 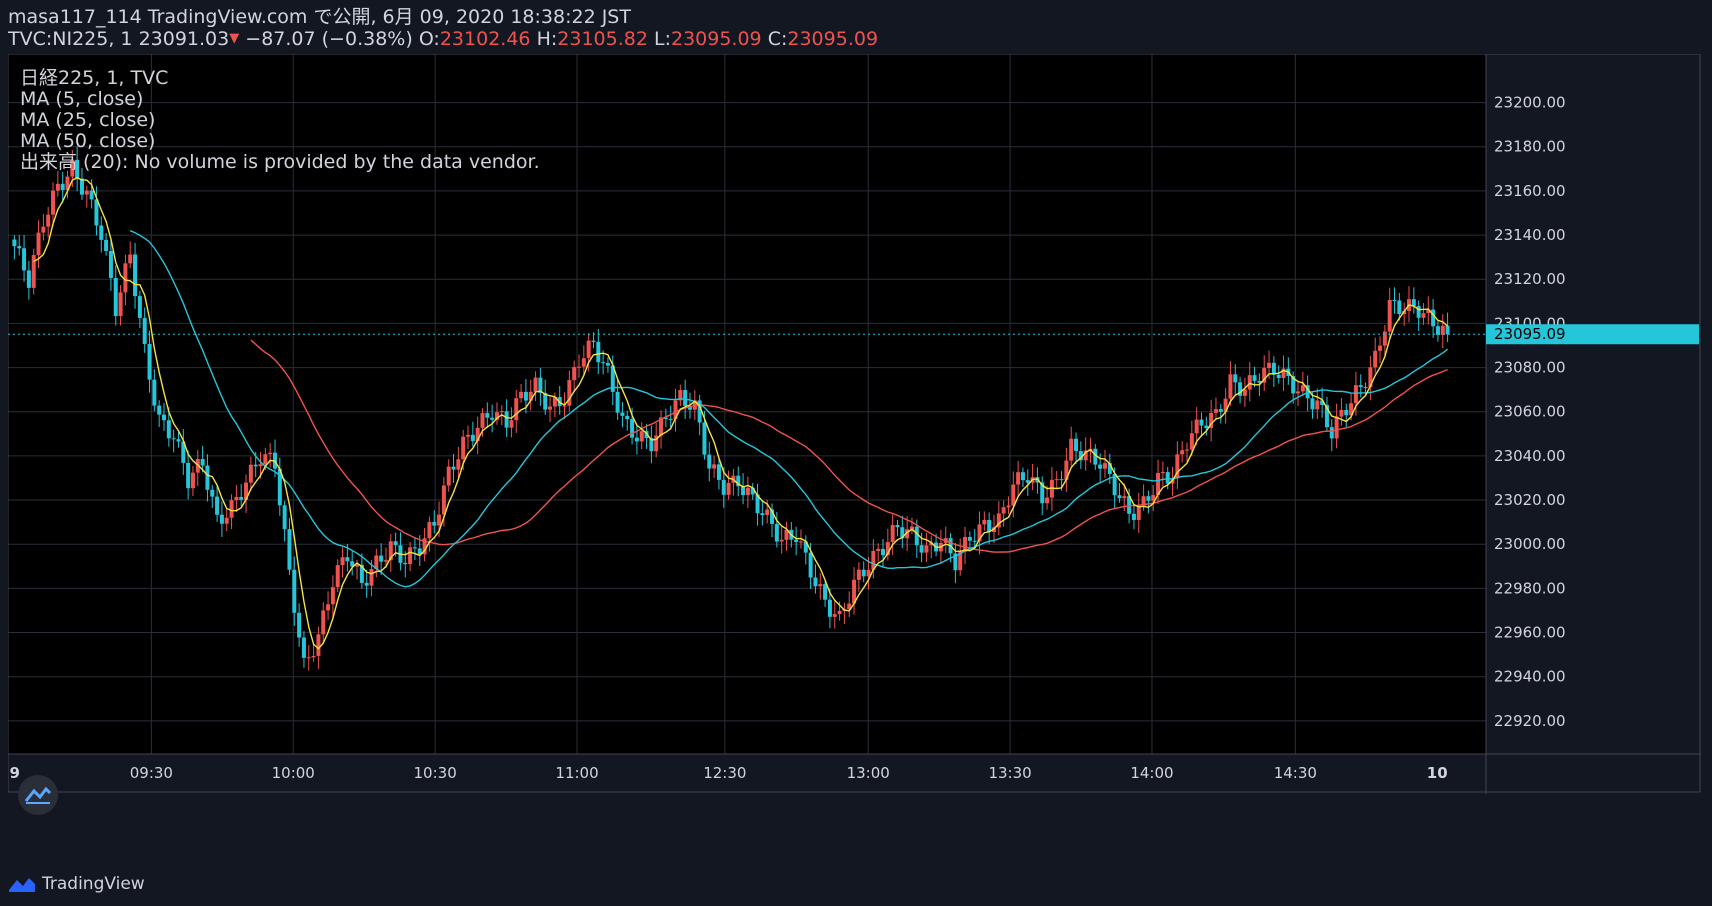 What do you see at coordinates (293, 773) in the screenshot?
I see `x-tick-label: 10:00` at bounding box center [293, 773].